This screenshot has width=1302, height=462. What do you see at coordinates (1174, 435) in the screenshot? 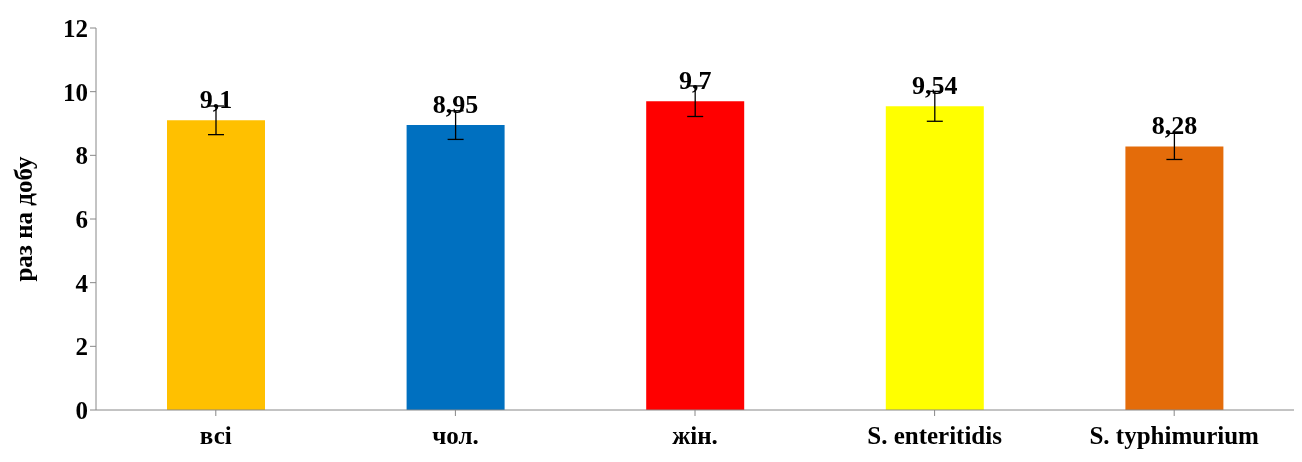
I see `x-tick-label: S. typhimurium` at bounding box center [1174, 435].